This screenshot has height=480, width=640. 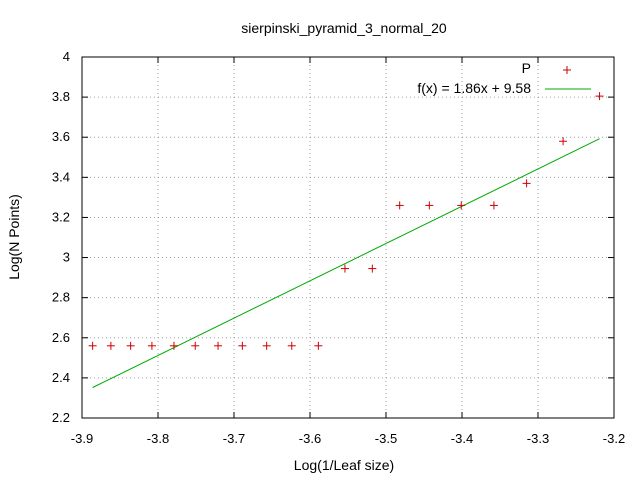 I want to click on legend: P f(x) = 1.86x + 9.58, so click(x=504, y=78).